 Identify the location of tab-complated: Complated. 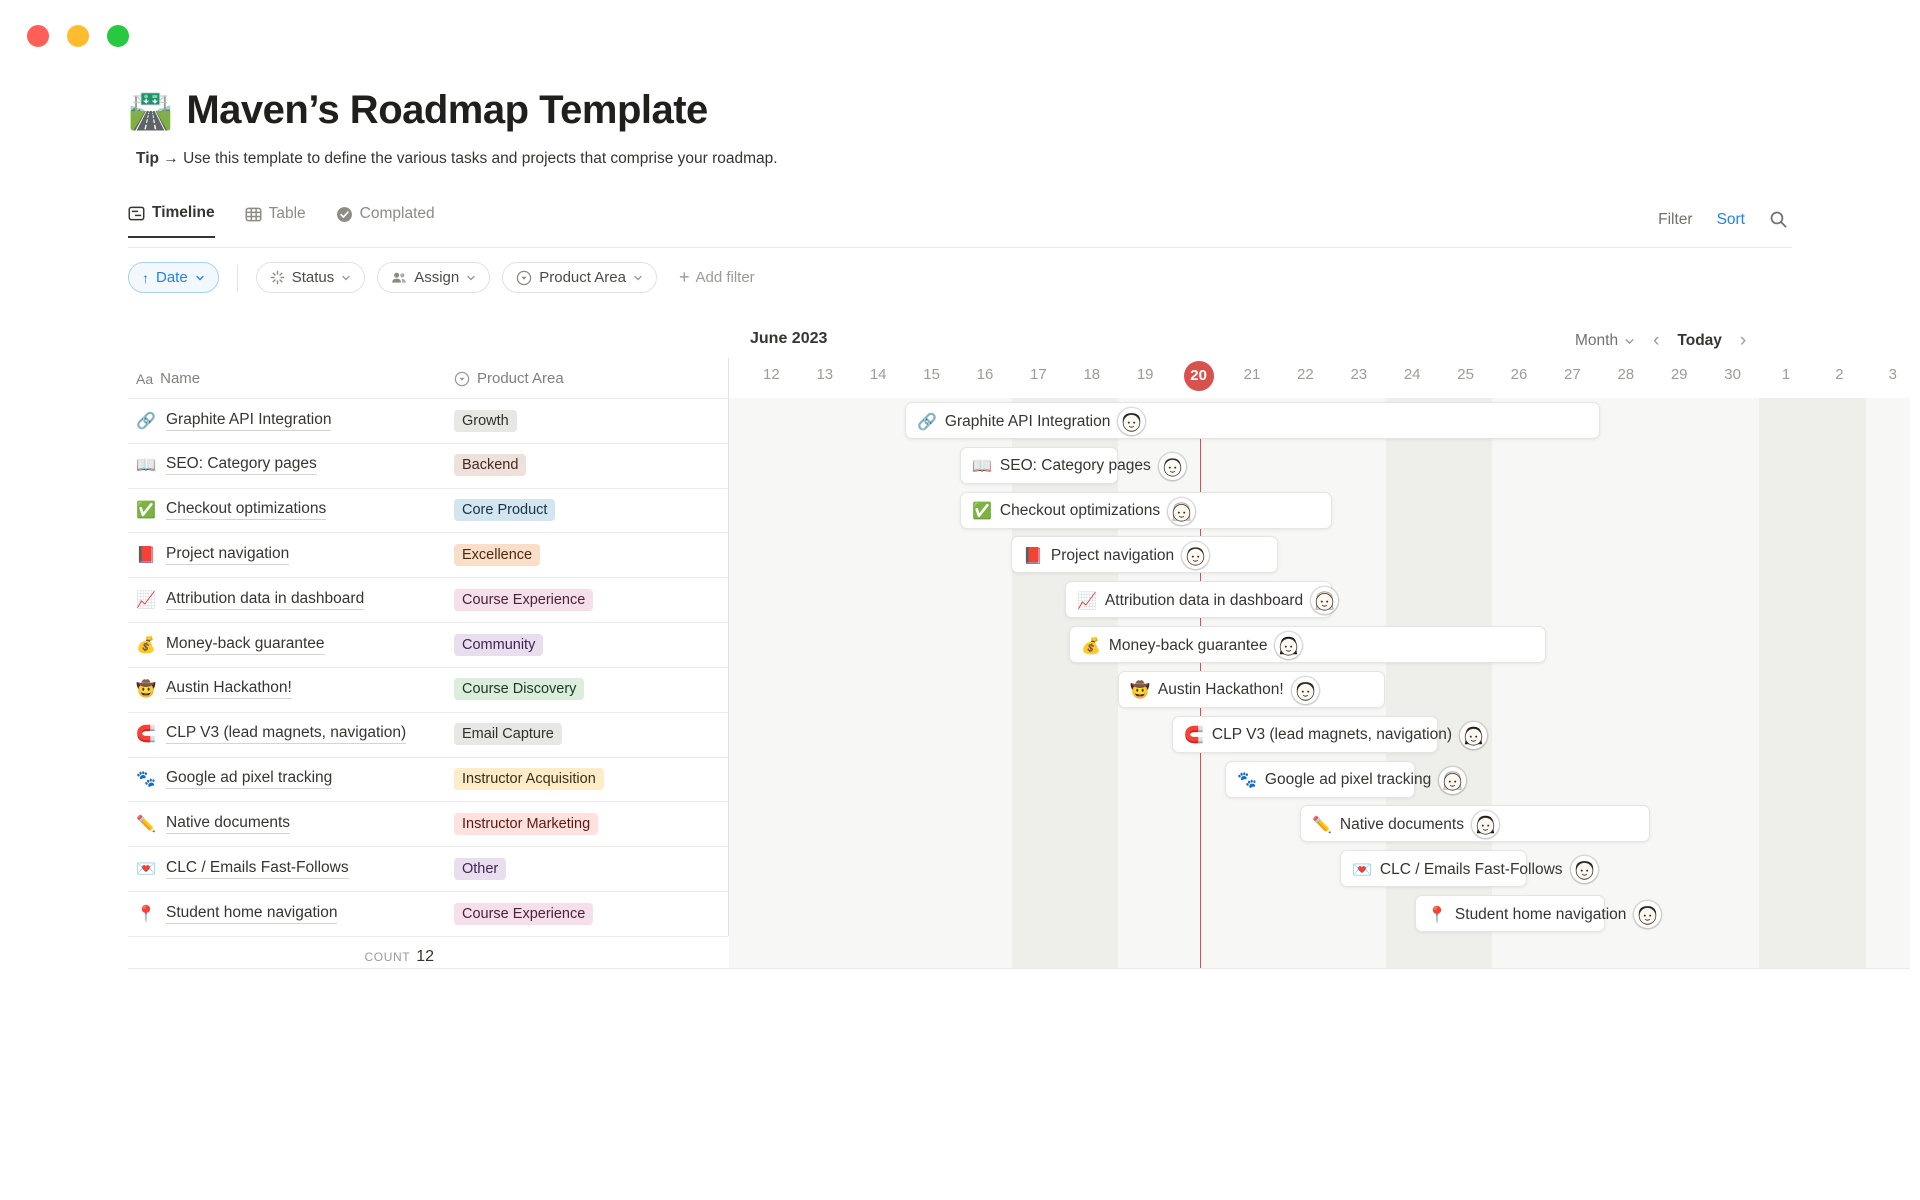
(385, 221).